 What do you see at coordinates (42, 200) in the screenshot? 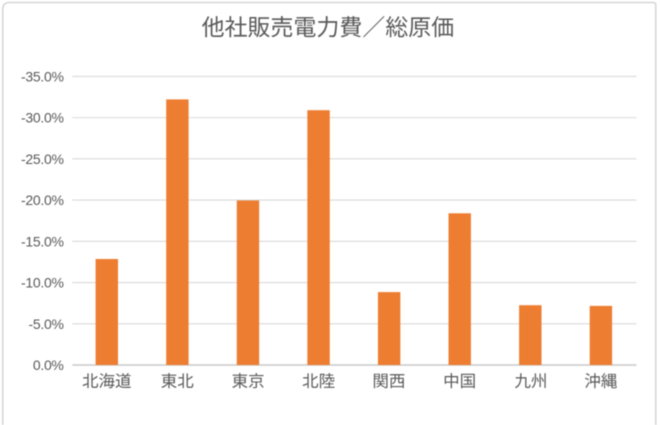
I see `svg-text: -20.0%` at bounding box center [42, 200].